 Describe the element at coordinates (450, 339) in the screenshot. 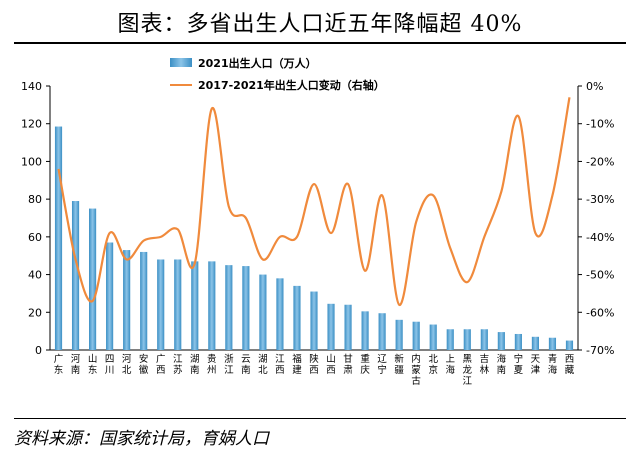

I see `bar-上海` at that location.